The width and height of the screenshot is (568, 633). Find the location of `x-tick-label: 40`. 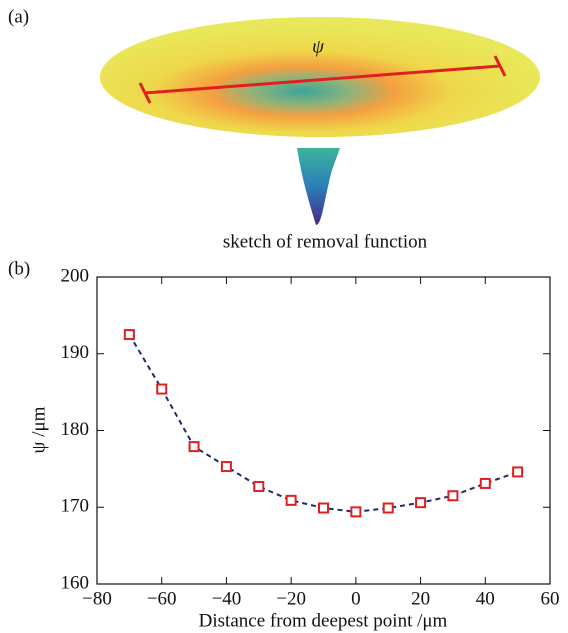

x-tick-label: 40 is located at coordinates (485, 598).